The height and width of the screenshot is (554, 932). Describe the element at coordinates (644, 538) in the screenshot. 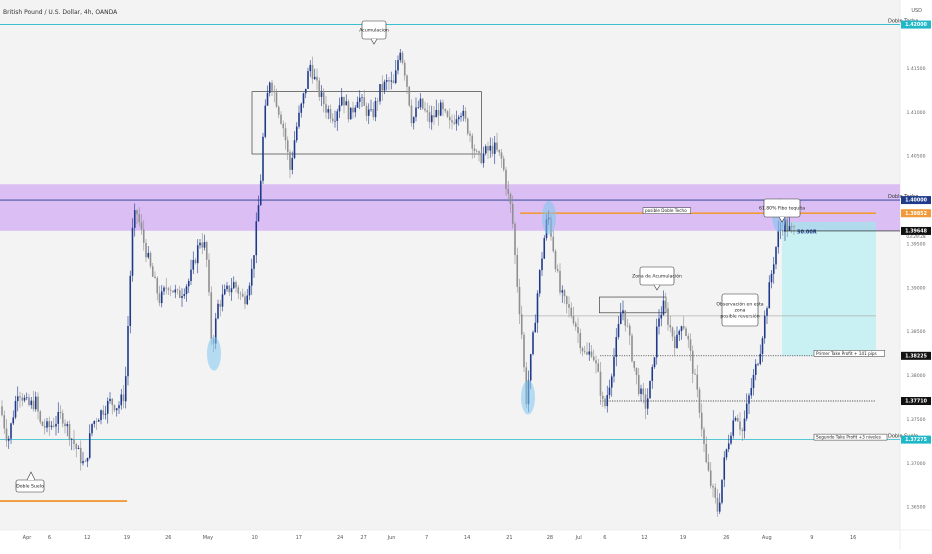

I see `time-tick-17: 12` at that location.